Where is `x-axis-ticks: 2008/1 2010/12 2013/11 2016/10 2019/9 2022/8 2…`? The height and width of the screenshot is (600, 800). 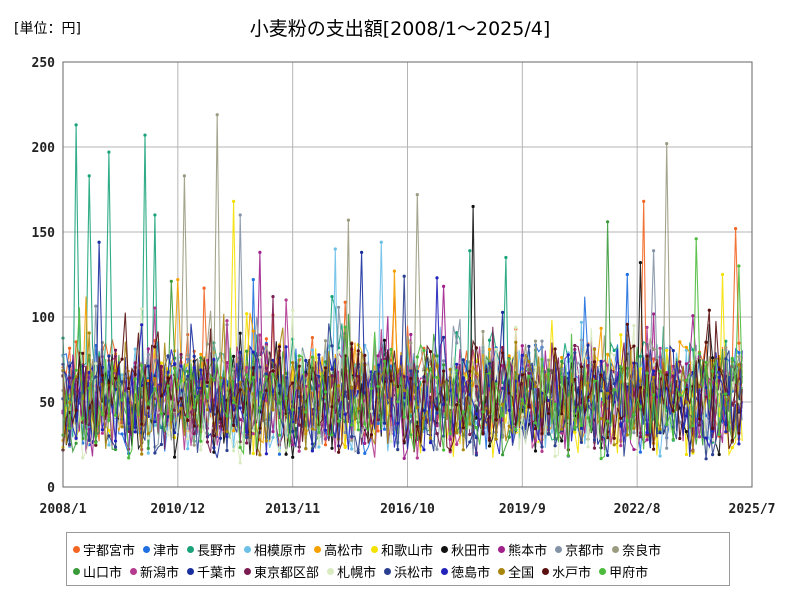 x-axis-ticks: 2008/1 2010/12 2013/11 2016/10 2019/9 2022/8 2… is located at coordinates (408, 509).